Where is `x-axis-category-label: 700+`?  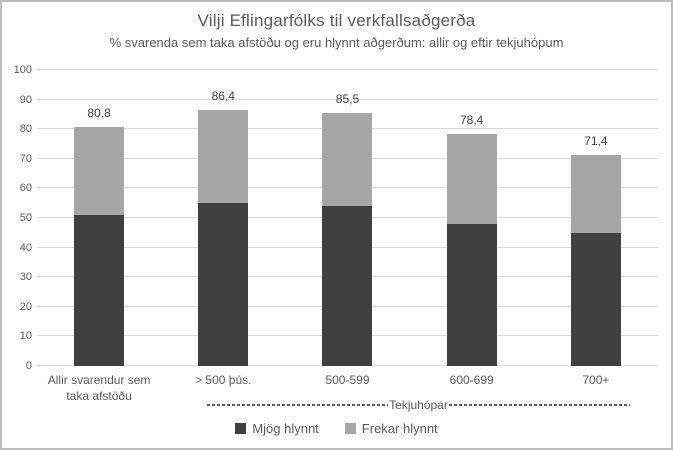 x-axis-category-label: 700+ is located at coordinates (596, 380).